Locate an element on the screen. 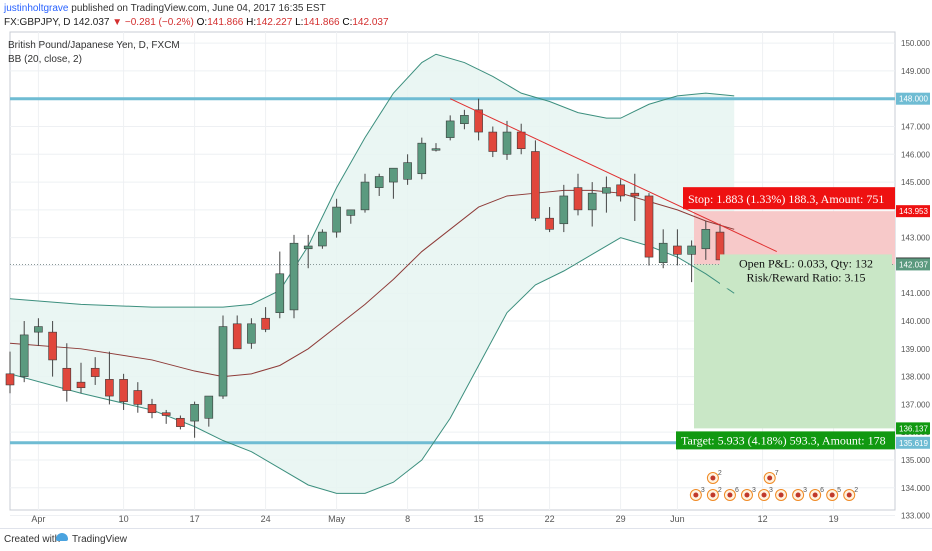  target-label-box is located at coordinates (785, 440).